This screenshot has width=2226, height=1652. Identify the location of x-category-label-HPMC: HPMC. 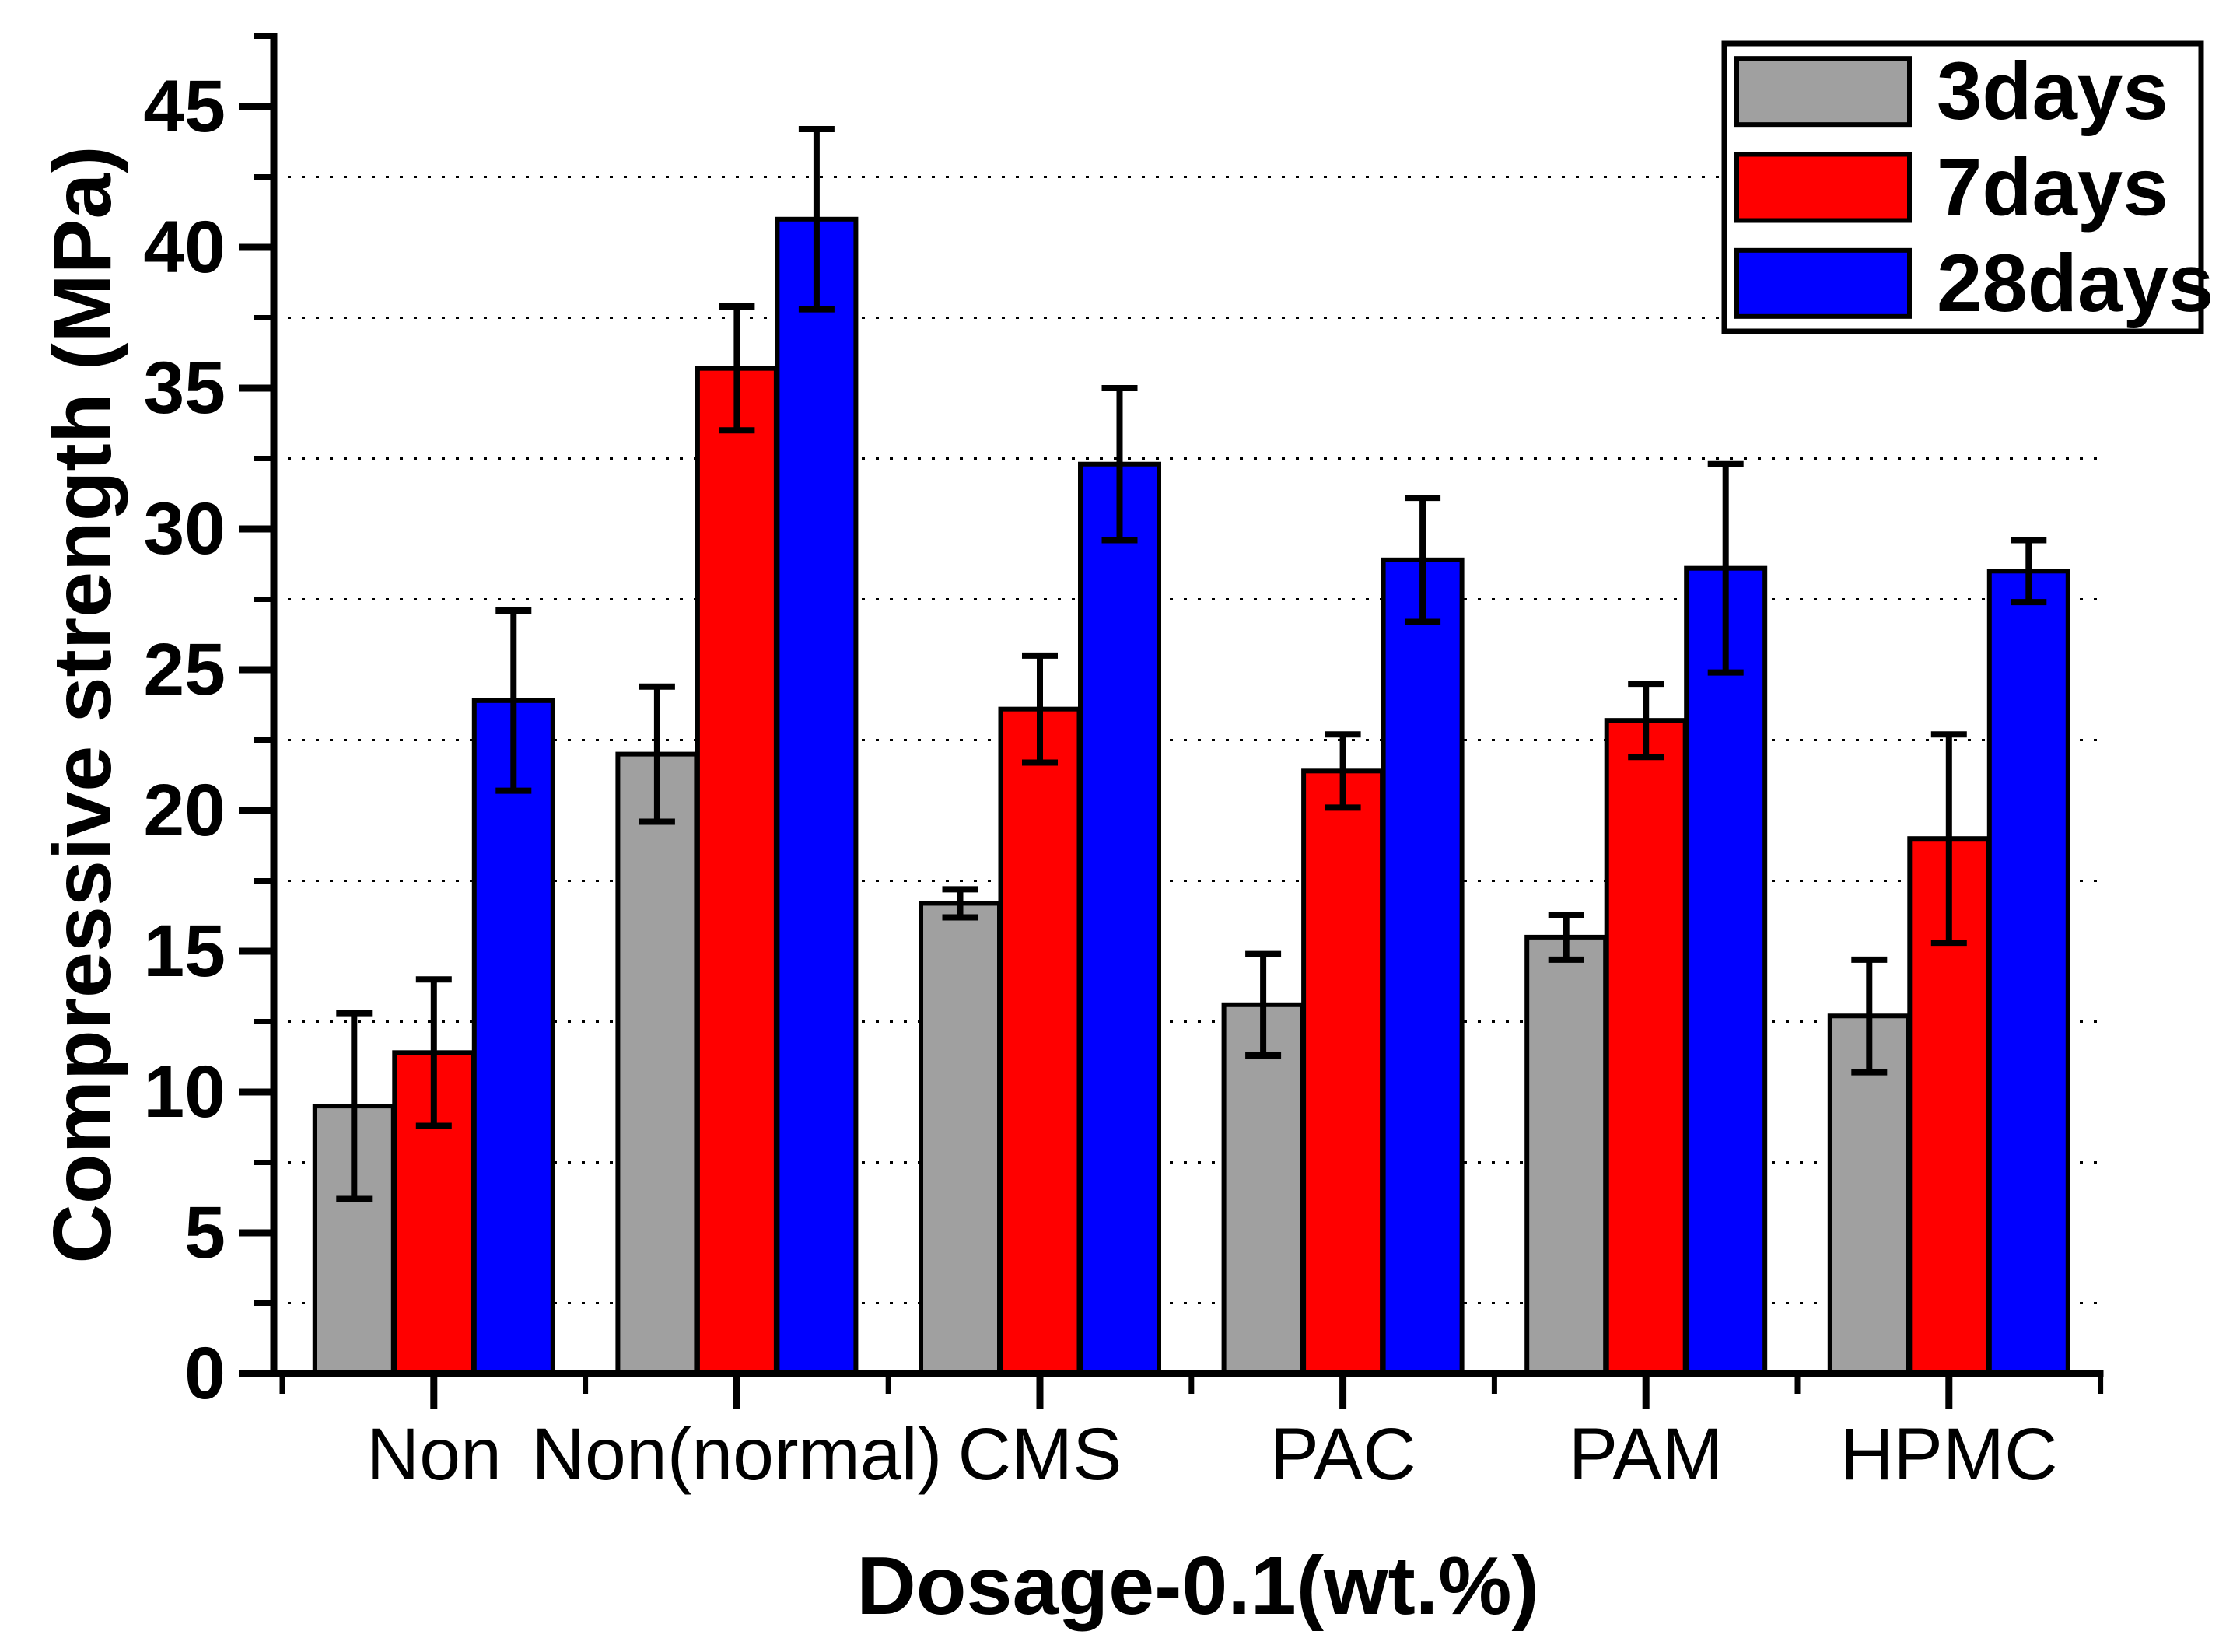
(1949, 1454).